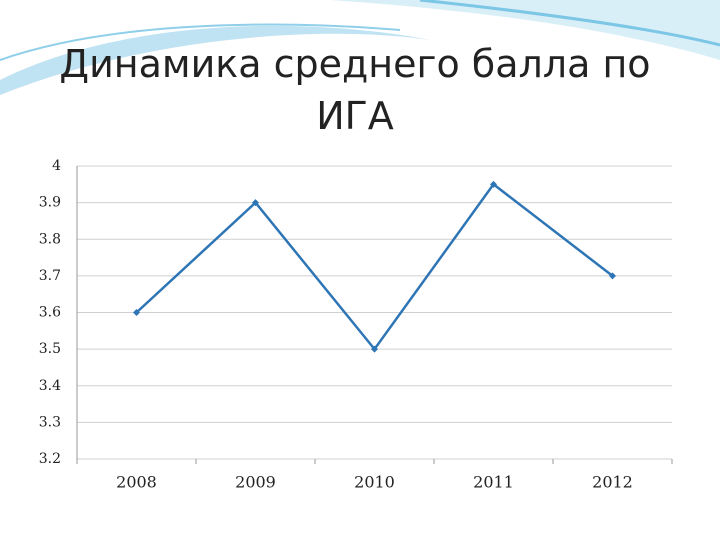 The width and height of the screenshot is (720, 540). Describe the element at coordinates (50, 422) in the screenshot. I see `y-tick-label: 3.3` at that location.